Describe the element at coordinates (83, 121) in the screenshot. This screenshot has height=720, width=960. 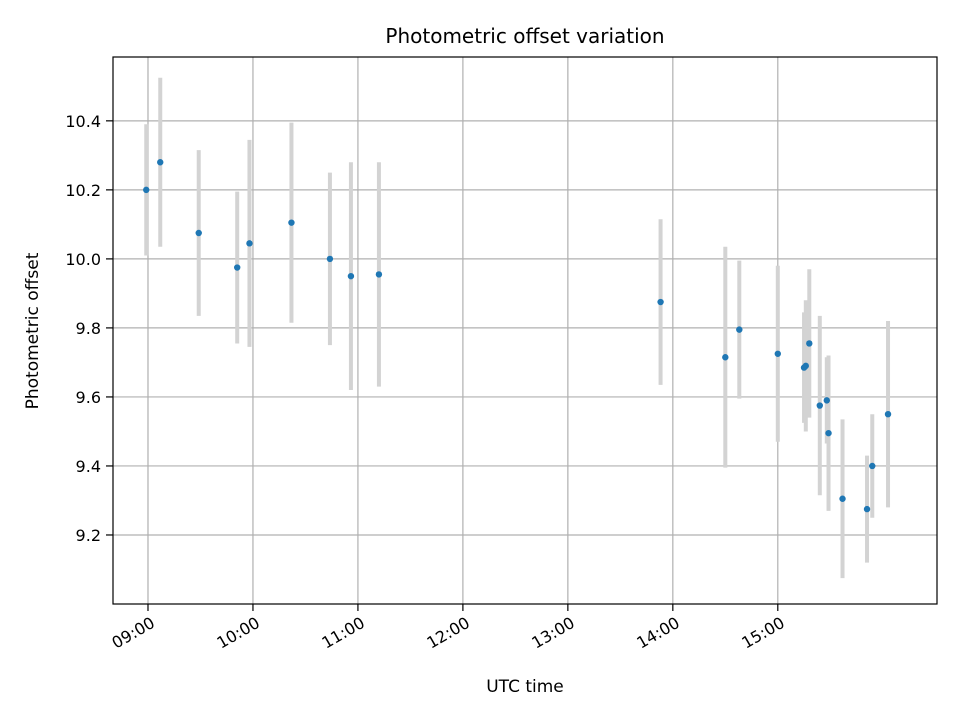
I see `y-tick-label: 10.4` at that location.